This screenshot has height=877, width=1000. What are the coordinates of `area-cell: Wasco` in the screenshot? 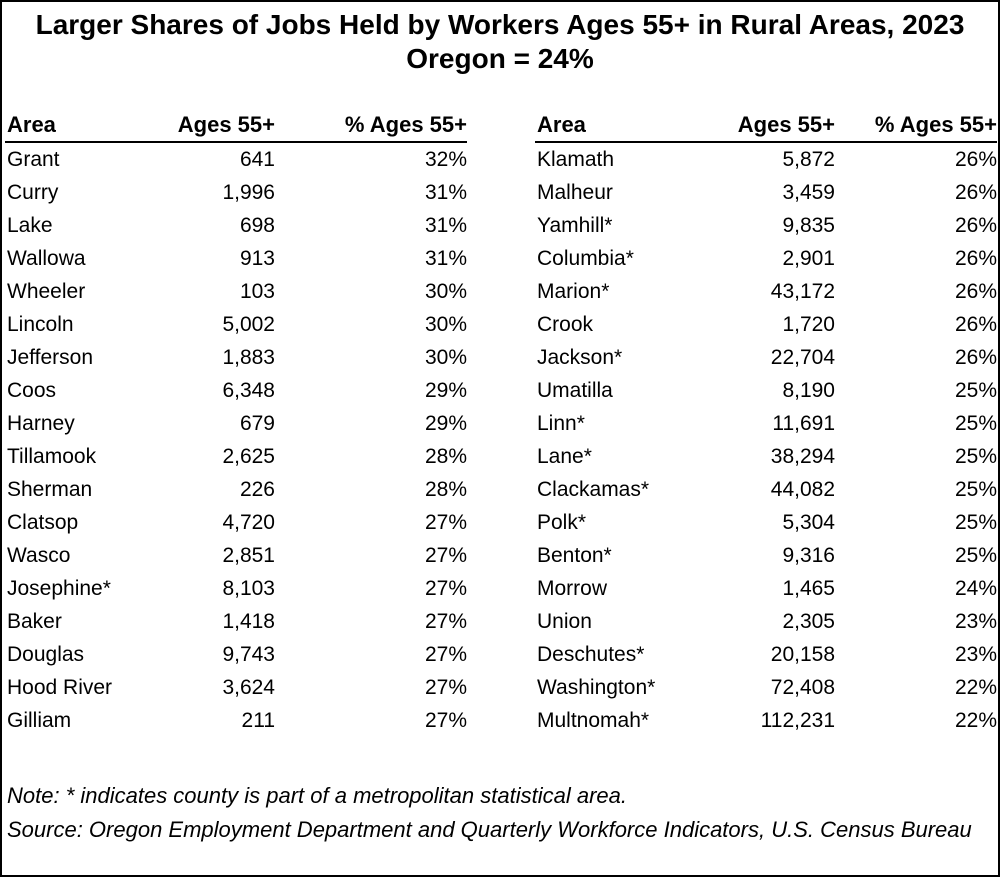 It's located at (39, 555).